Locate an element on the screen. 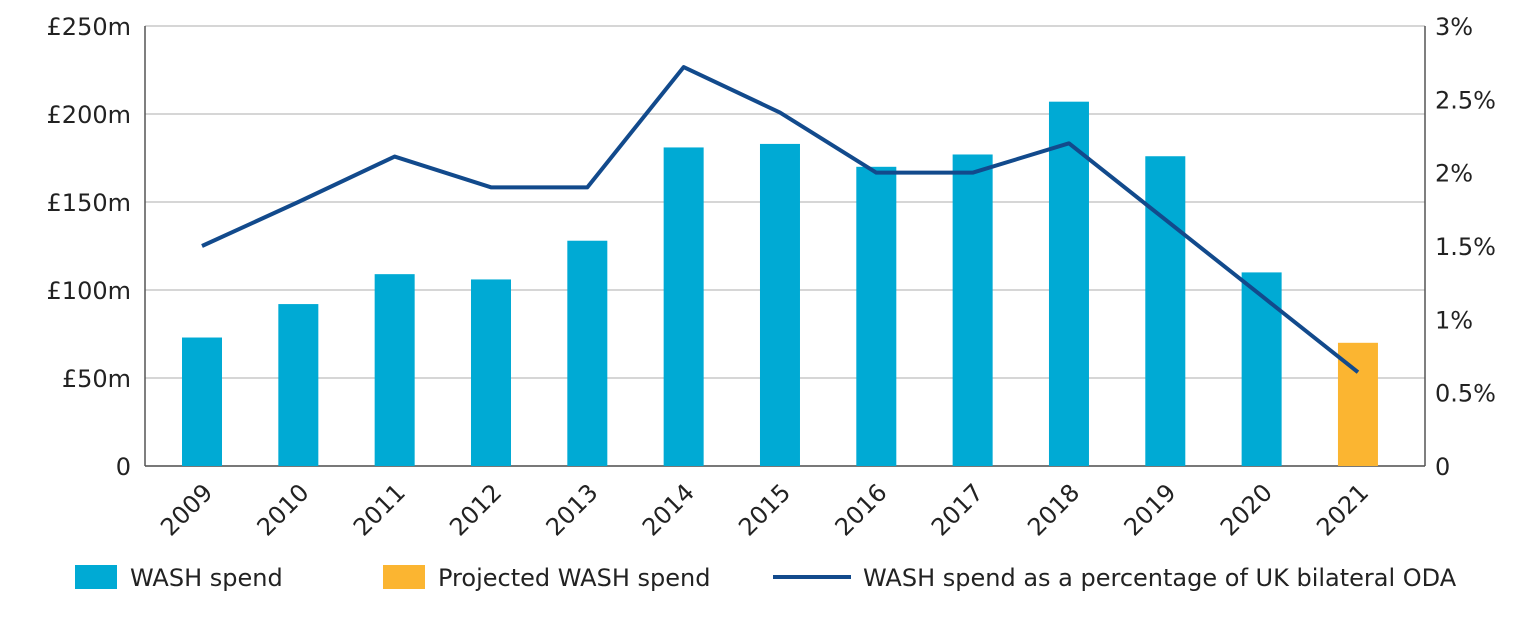 Image resolution: width=1536 pixels, height=618 pixels. y2-tick-label: 1% is located at coordinates (1454, 320).